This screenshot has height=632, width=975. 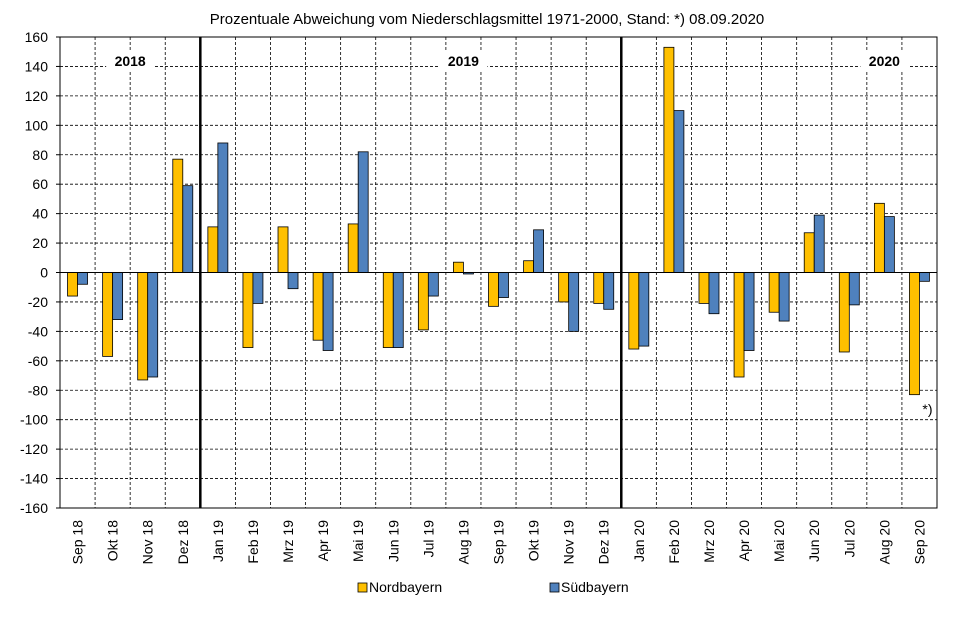 I want to click on x-tick-label: Sep 18, so click(x=78, y=542).